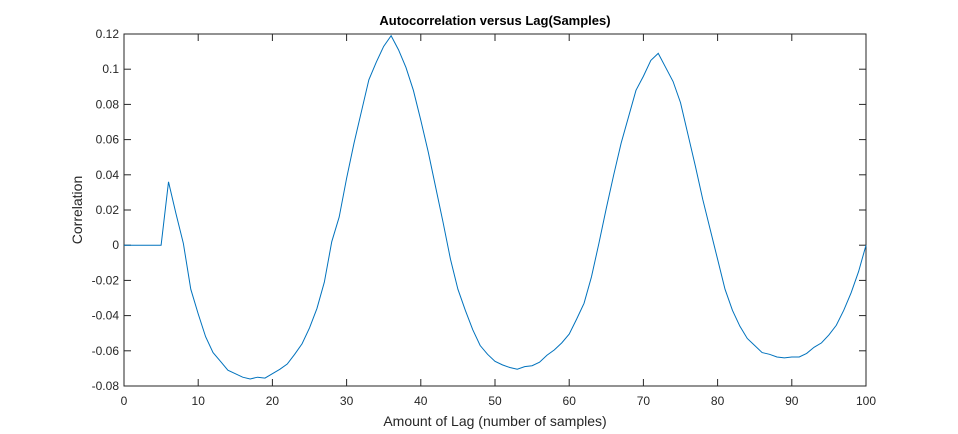 The height and width of the screenshot is (434, 958). Describe the element at coordinates (124, 401) in the screenshot. I see `x-tick-label: 0` at that location.